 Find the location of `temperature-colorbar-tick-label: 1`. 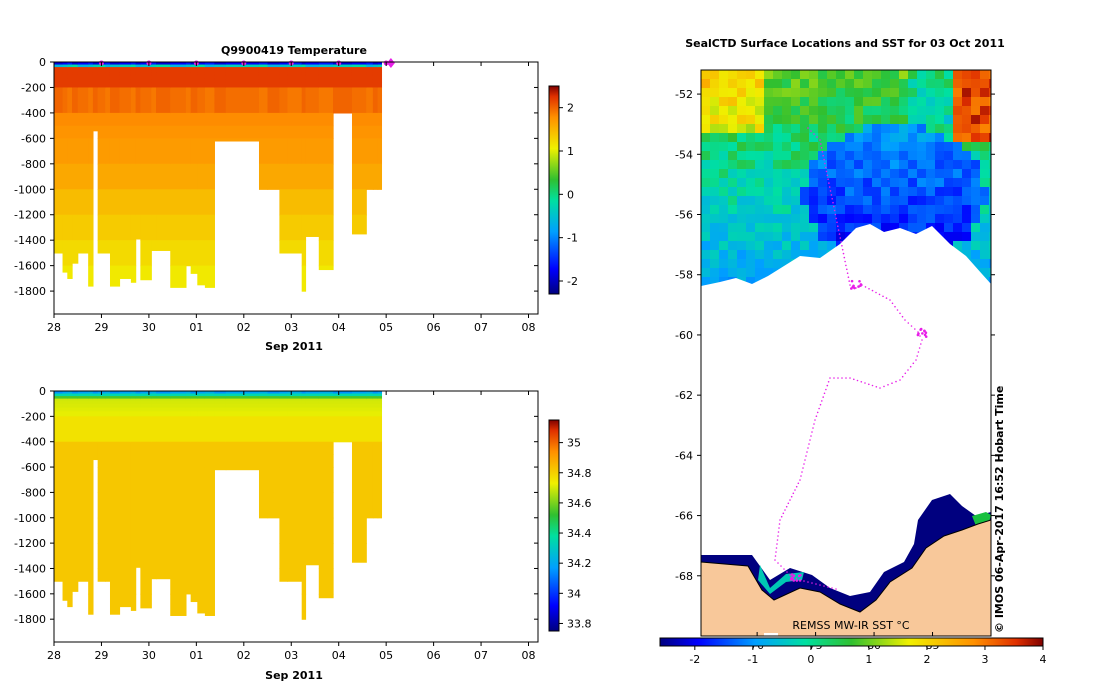

temperature-colorbar-tick-label: 1 is located at coordinates (570, 151).